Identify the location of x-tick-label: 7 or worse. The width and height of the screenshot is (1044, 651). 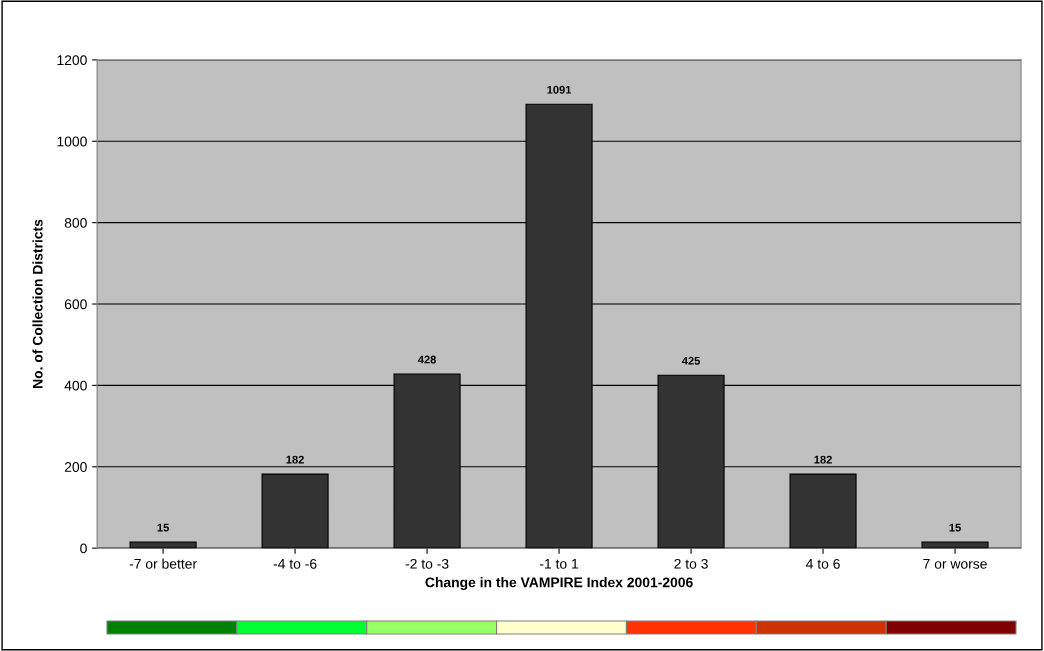
(955, 564).